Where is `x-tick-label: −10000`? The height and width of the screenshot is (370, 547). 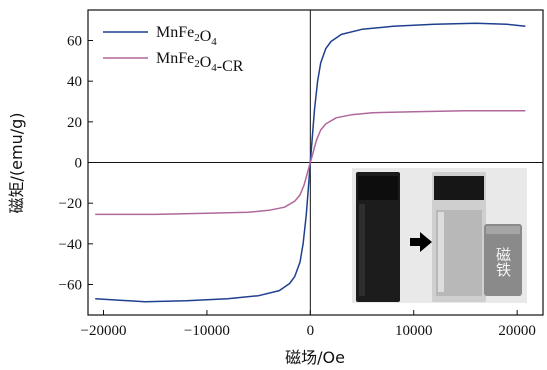 x-tick-label: −10000 is located at coordinates (207, 331).